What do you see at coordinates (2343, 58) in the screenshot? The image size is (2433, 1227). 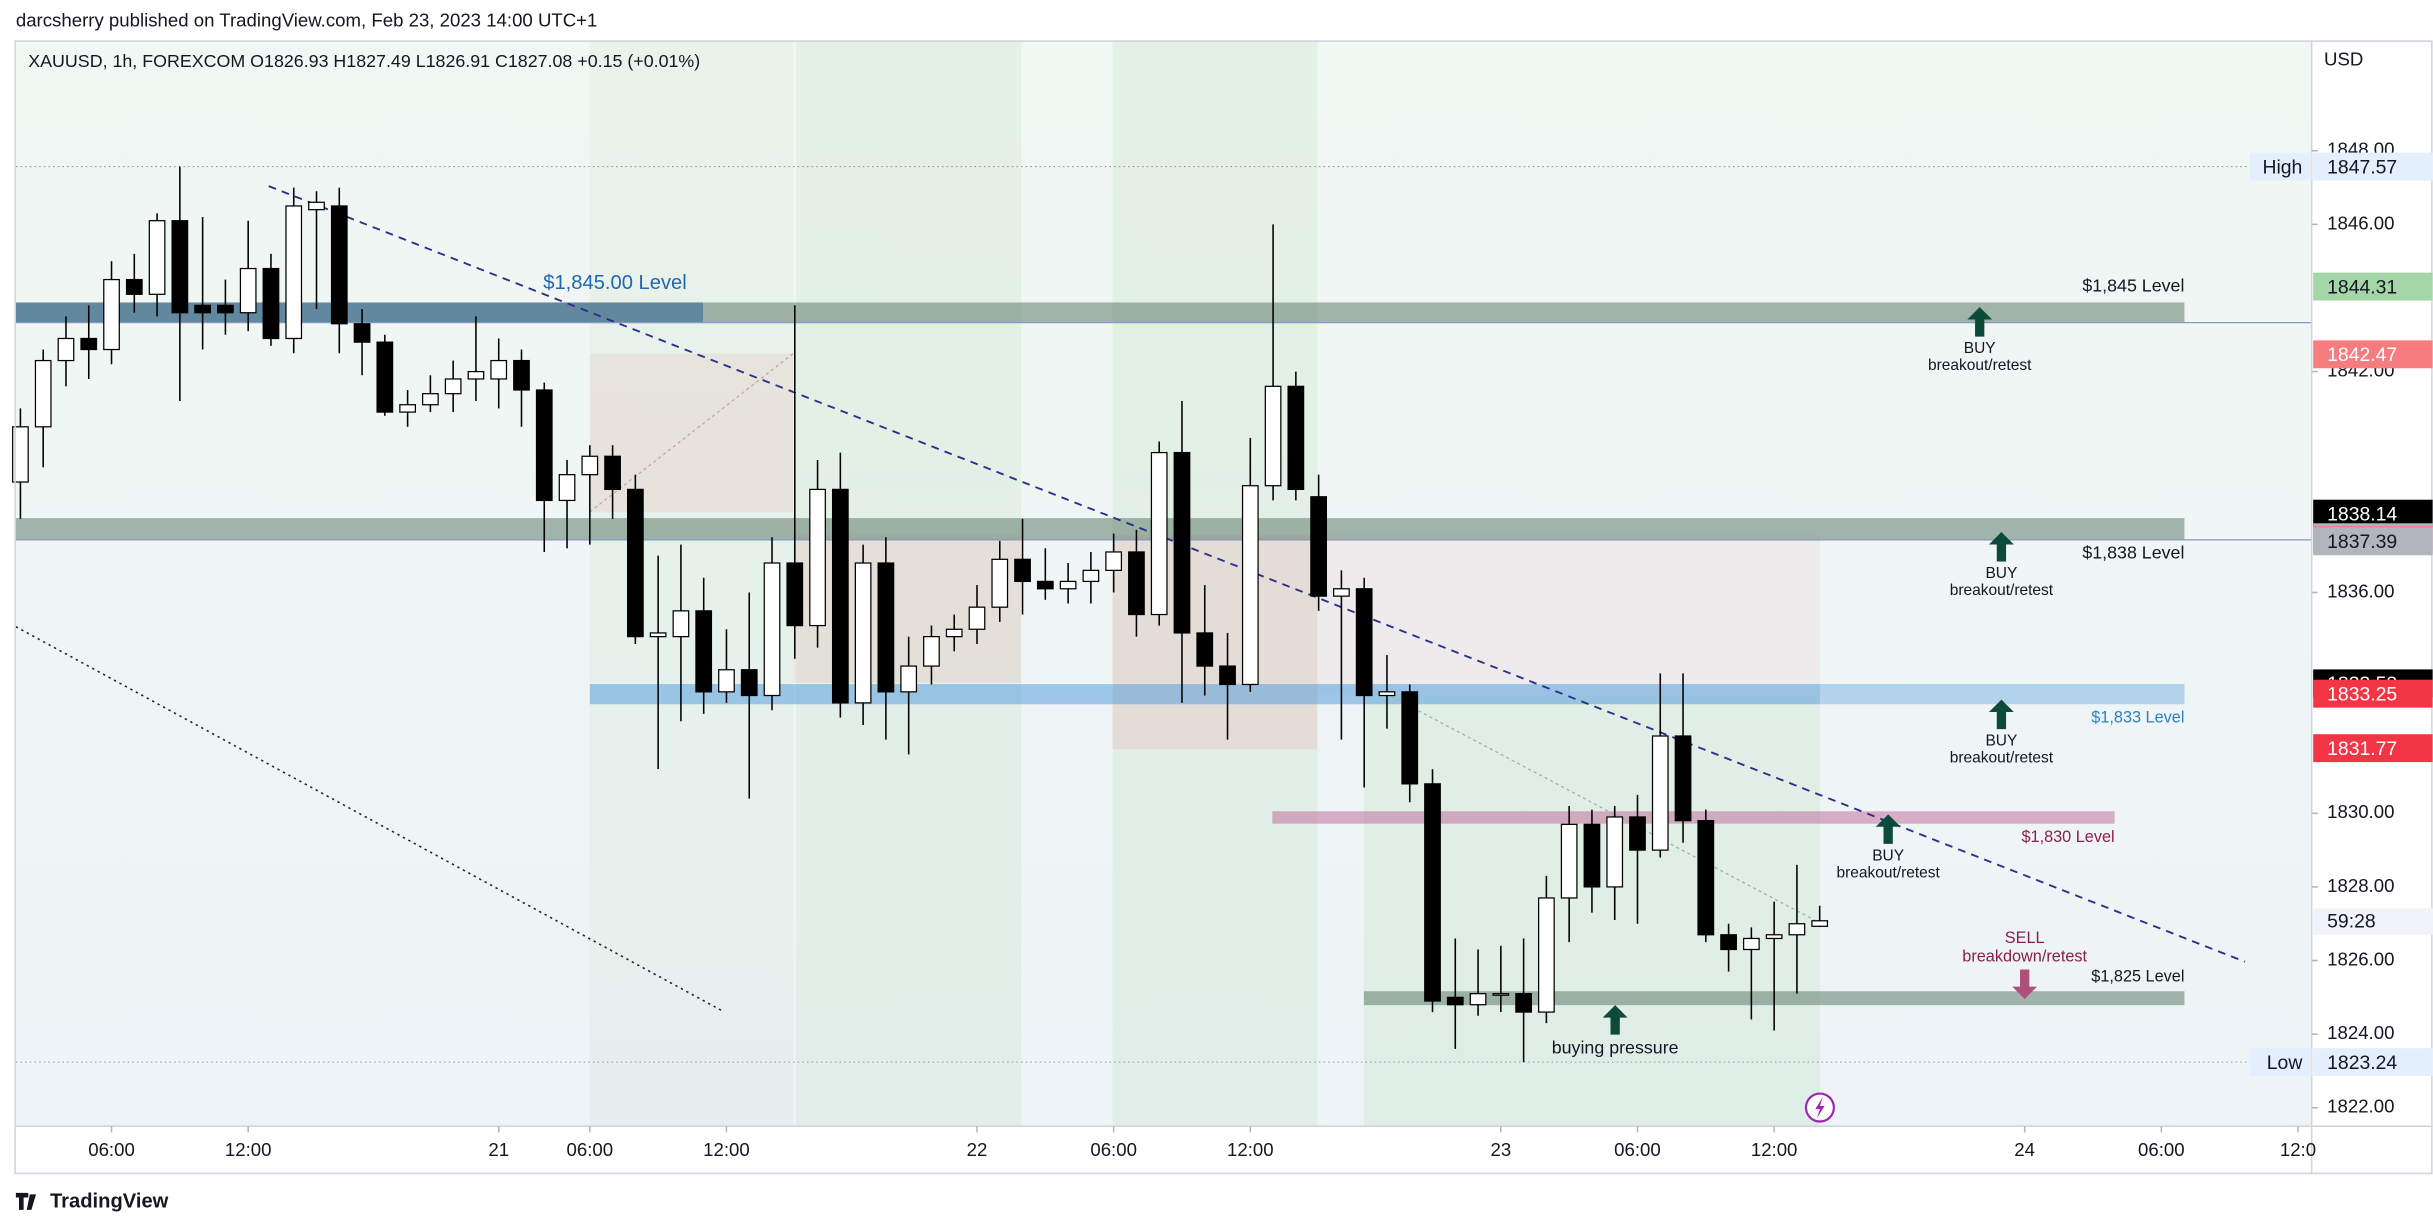 I see `currency: USD` at bounding box center [2343, 58].